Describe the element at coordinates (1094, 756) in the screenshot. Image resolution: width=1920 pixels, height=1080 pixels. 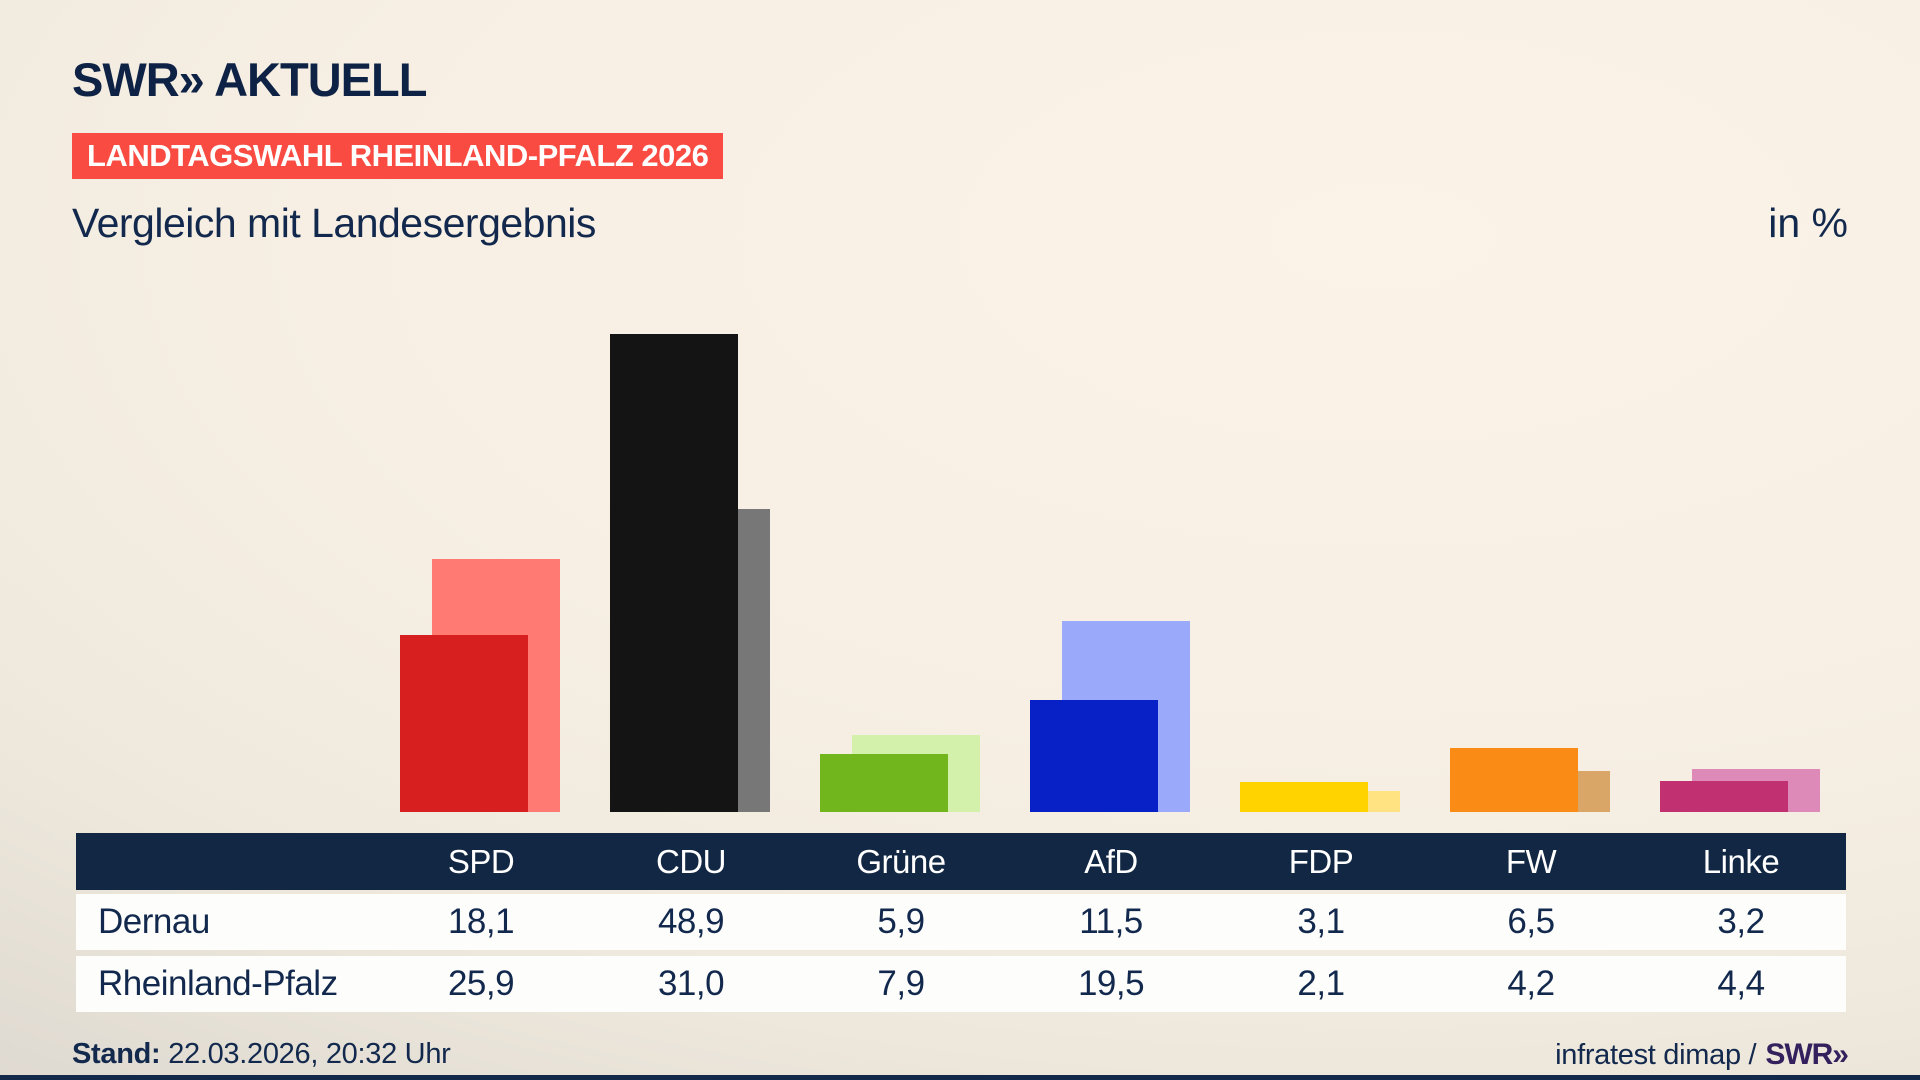
I see `bar-municipality-AfD` at that location.